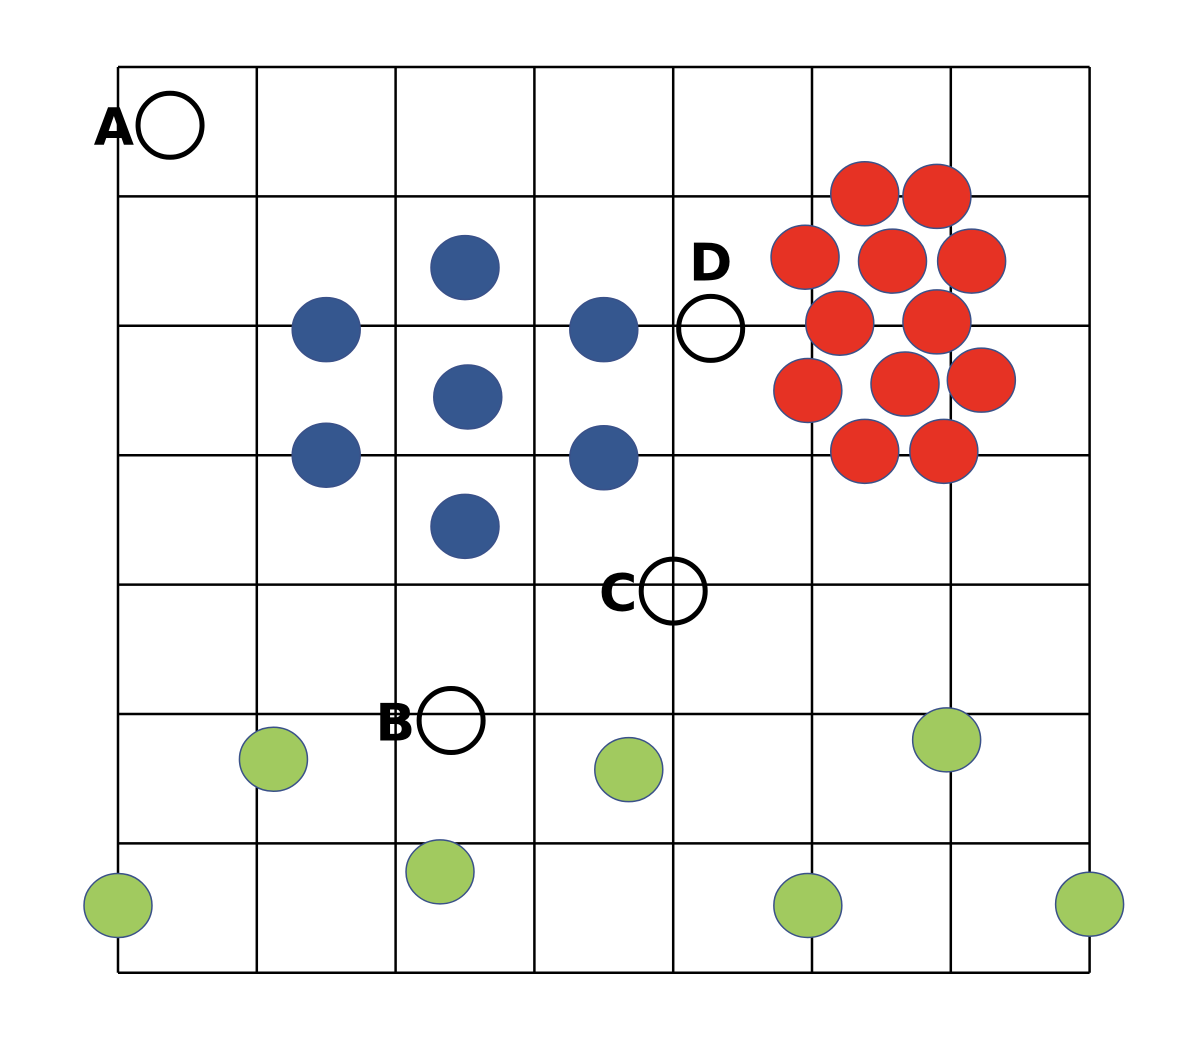 This screenshot has height=1062, width=1204. I want to click on query-point-d, so click(711, 328).